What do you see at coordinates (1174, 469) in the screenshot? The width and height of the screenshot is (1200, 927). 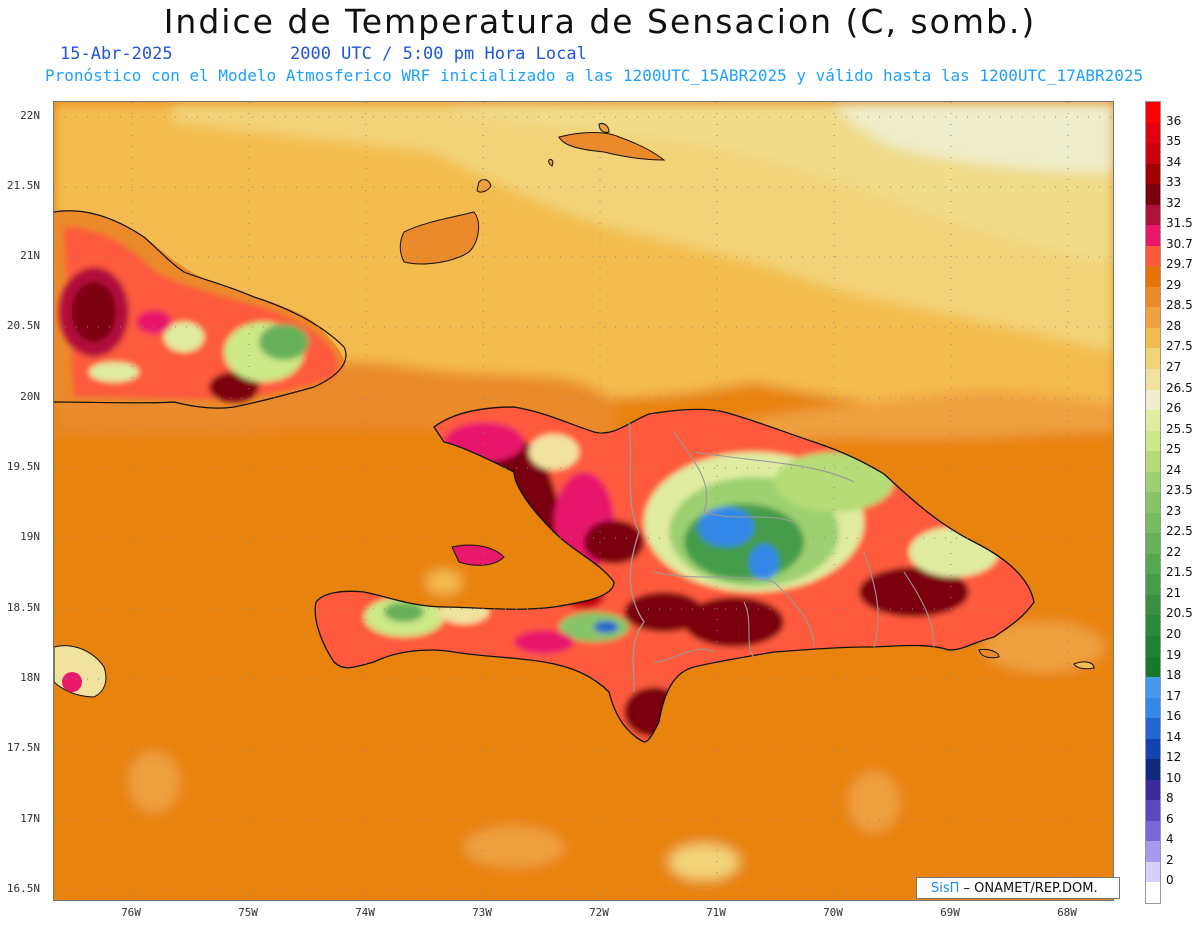 I see `colorbar-label: 24` at bounding box center [1174, 469].